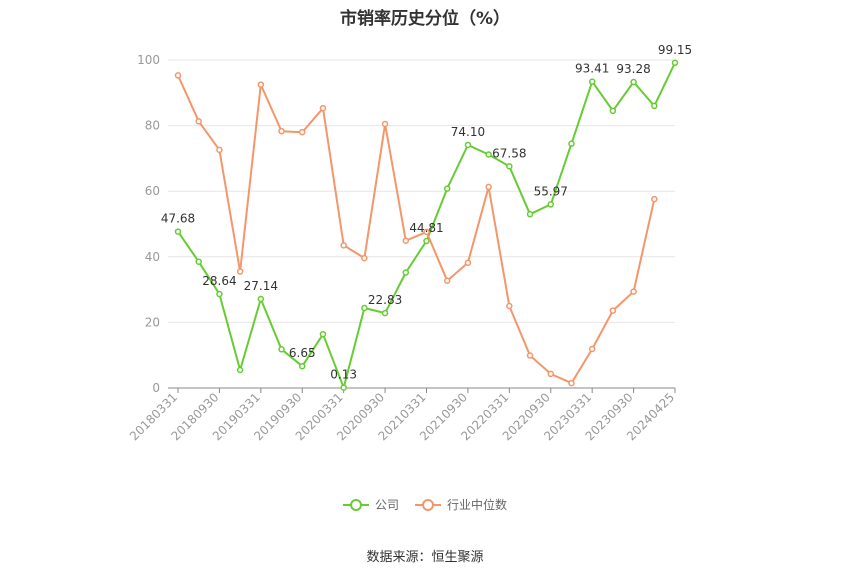 This screenshot has width=850, height=575. I want to click on legend-item-industry-median: 行业中位数, so click(461, 504).